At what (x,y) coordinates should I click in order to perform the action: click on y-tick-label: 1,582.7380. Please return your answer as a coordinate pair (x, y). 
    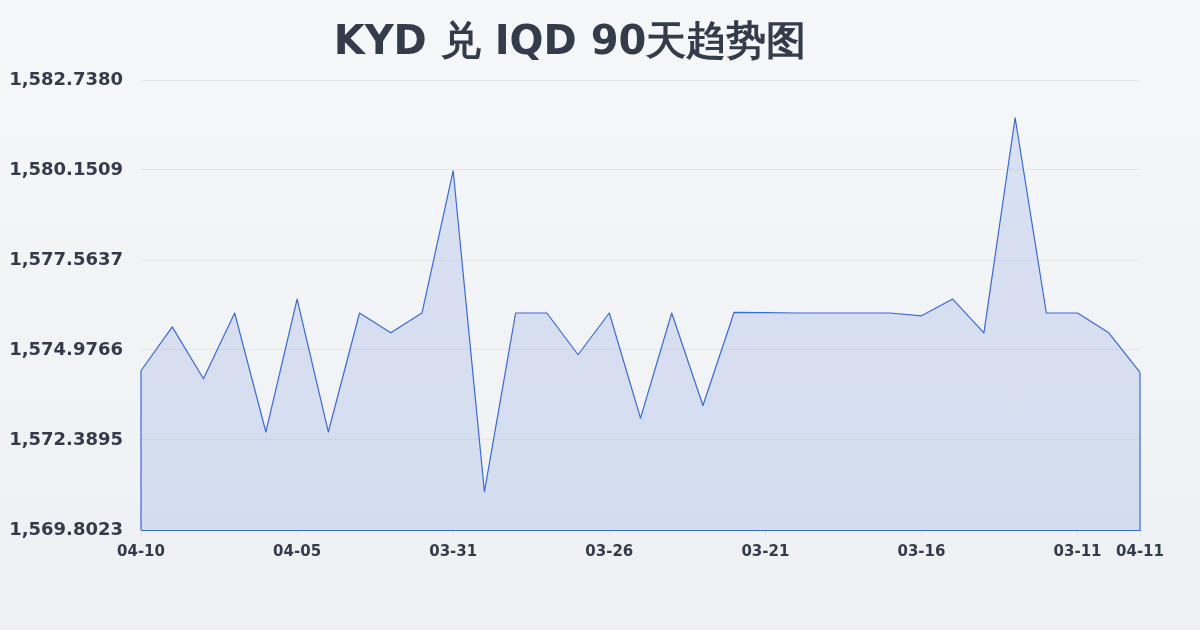
    Looking at the image, I should click on (66, 78).